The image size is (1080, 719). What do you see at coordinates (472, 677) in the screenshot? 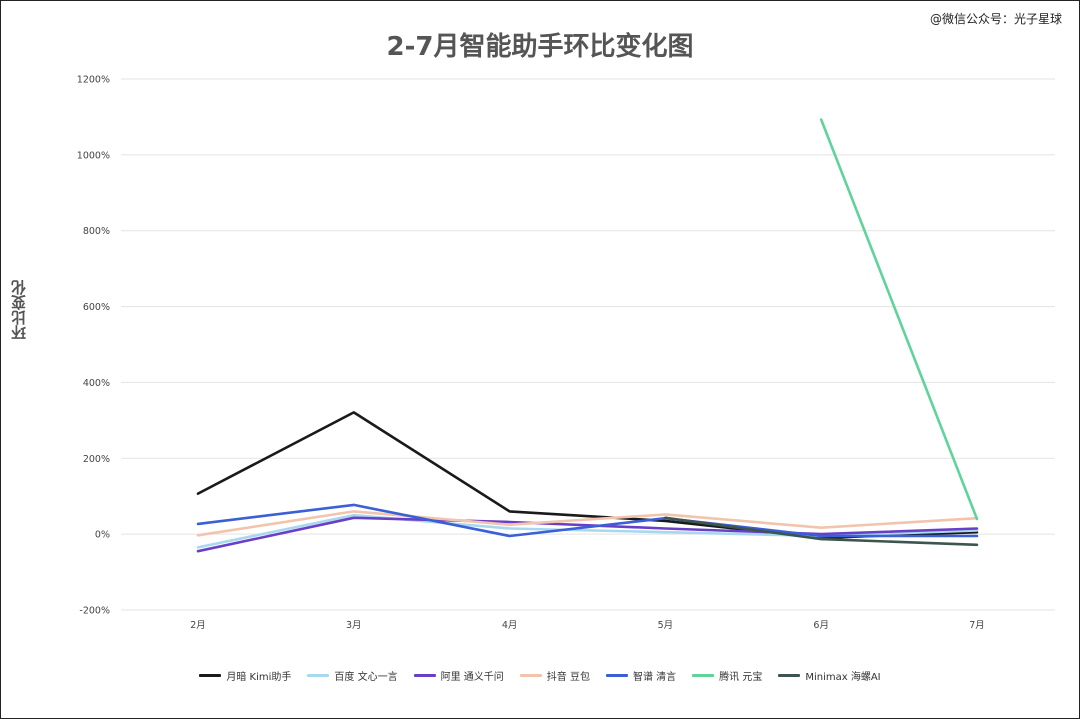
I see `legend-label: 阿里 通义千问` at bounding box center [472, 677].